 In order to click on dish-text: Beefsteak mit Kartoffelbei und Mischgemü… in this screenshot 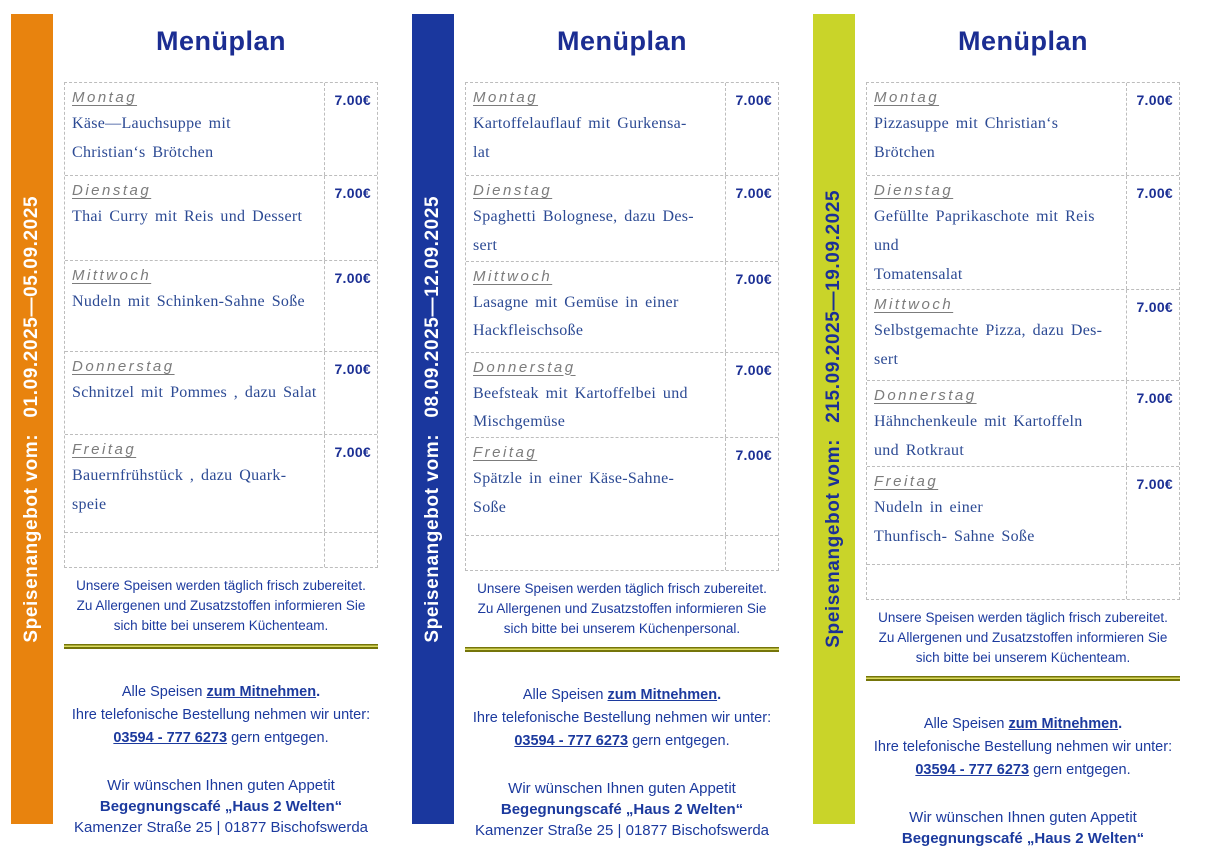, I will do `click(580, 407)`.